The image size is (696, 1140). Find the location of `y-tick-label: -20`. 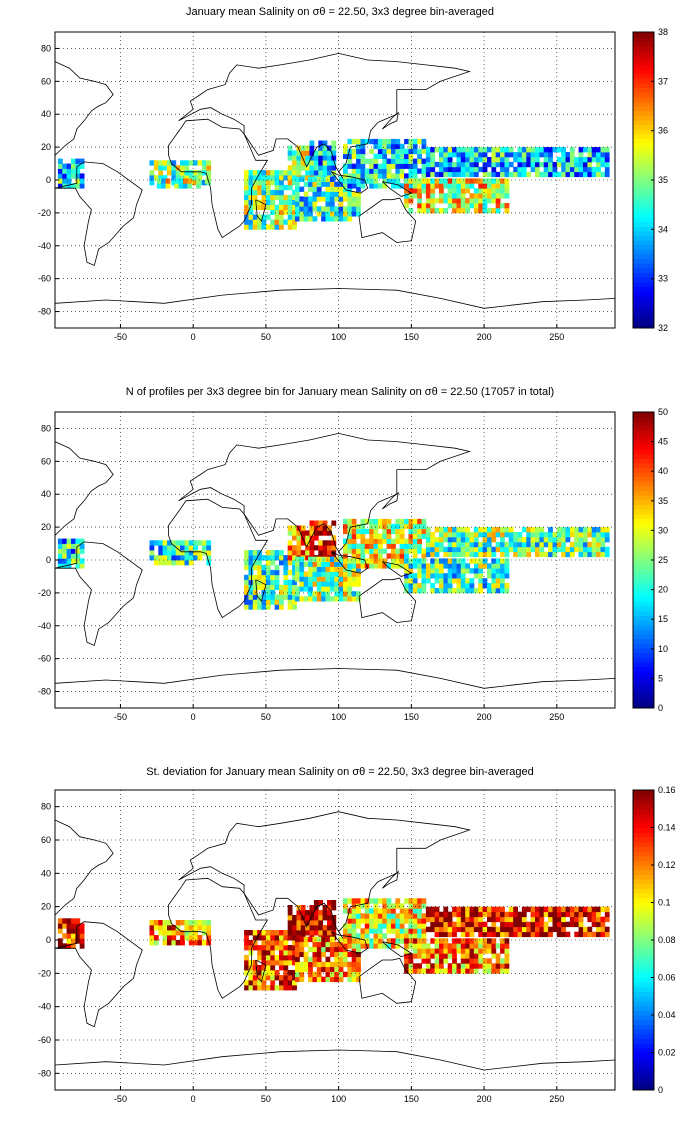

y-tick-label: -20 is located at coordinates (44, 593).